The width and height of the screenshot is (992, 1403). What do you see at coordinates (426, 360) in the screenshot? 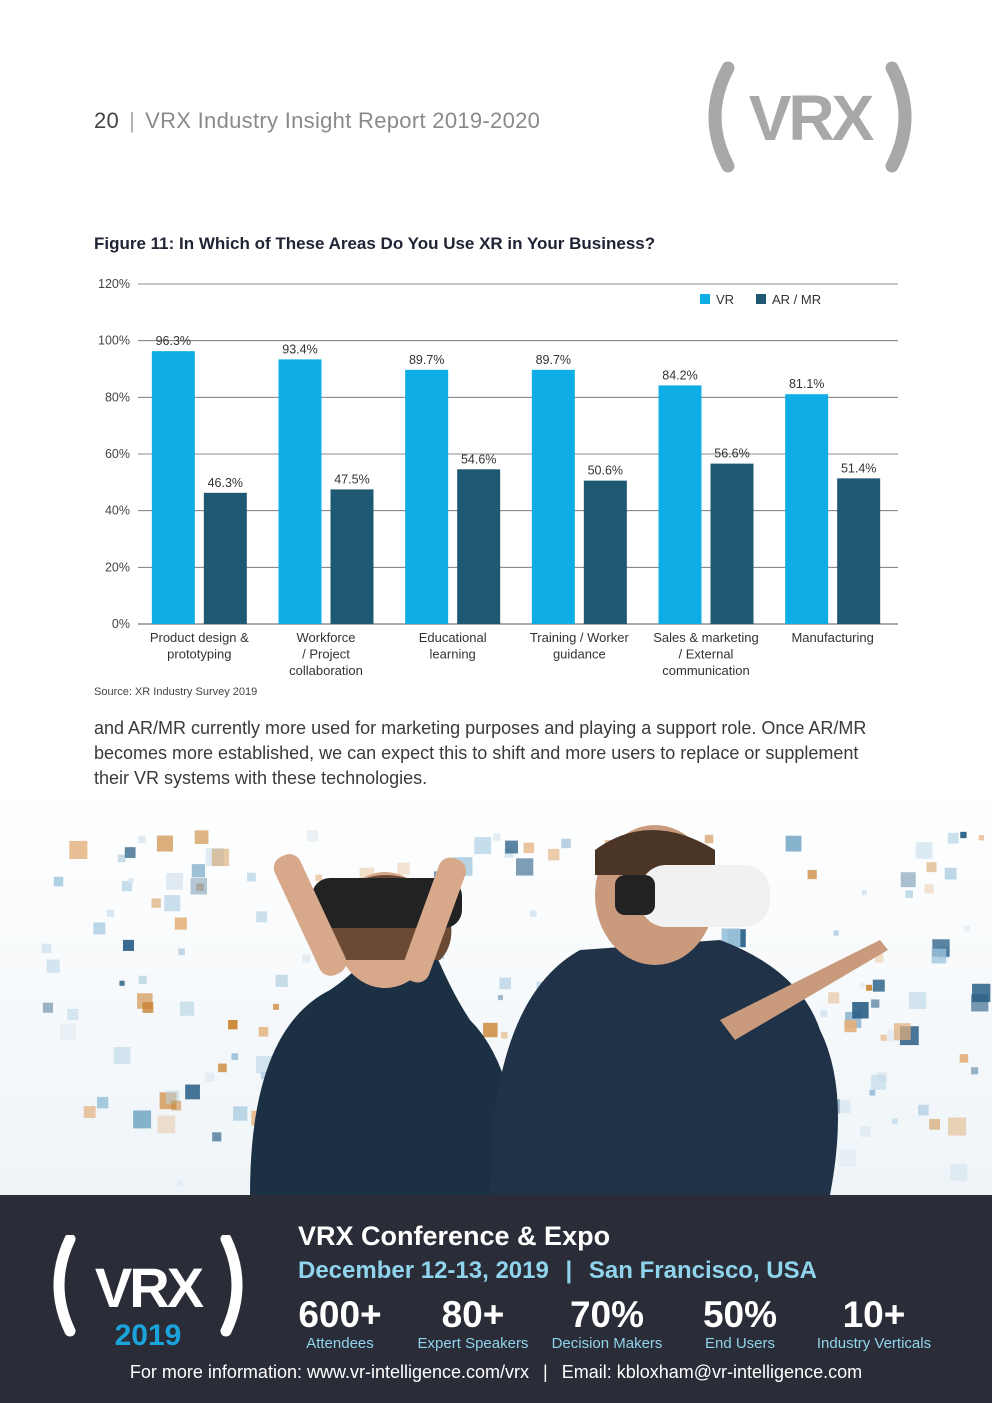
I see `data-label: 89.7%` at bounding box center [426, 360].